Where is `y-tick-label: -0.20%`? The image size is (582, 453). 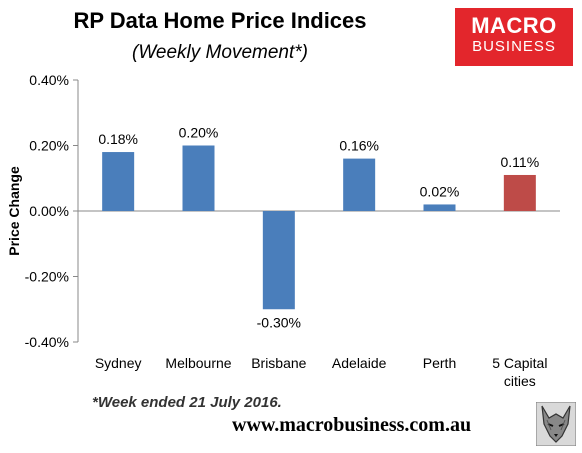 y-tick-label: -0.20% is located at coordinates (47, 277).